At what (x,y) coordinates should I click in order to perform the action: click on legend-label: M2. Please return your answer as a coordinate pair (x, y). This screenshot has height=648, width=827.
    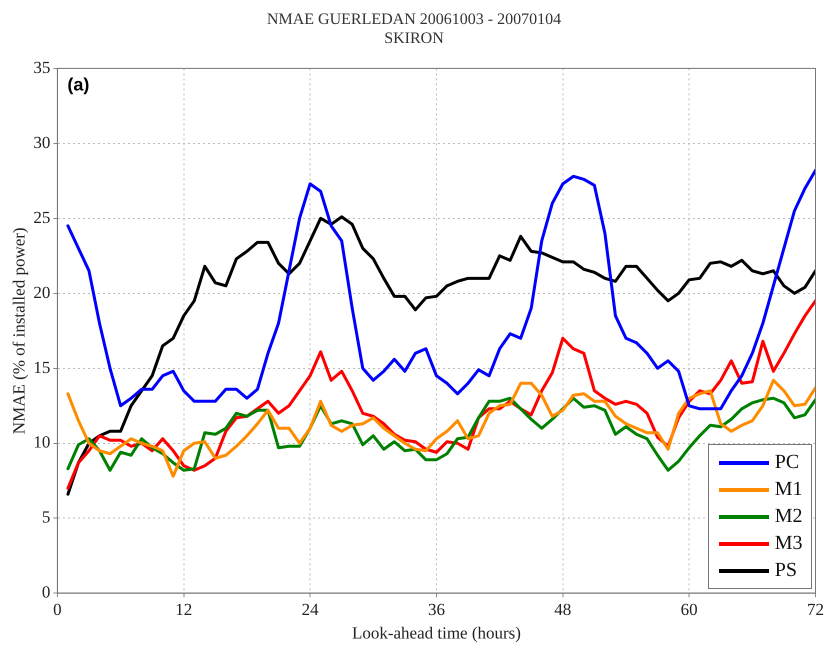
    Looking at the image, I should click on (788, 516).